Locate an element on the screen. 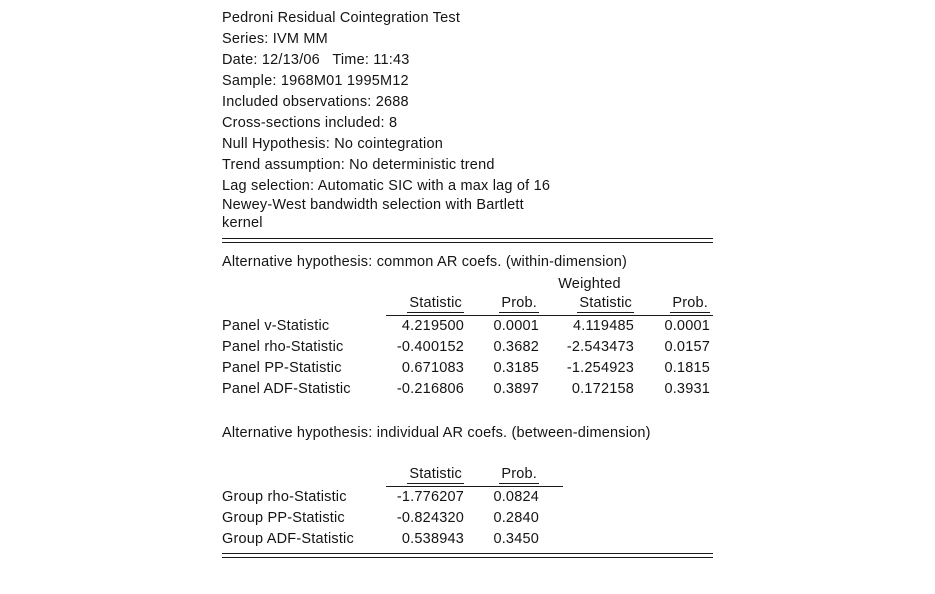 This screenshot has height=594, width=935. weighted-statistic-value: 4.119485 is located at coordinates (603, 326).